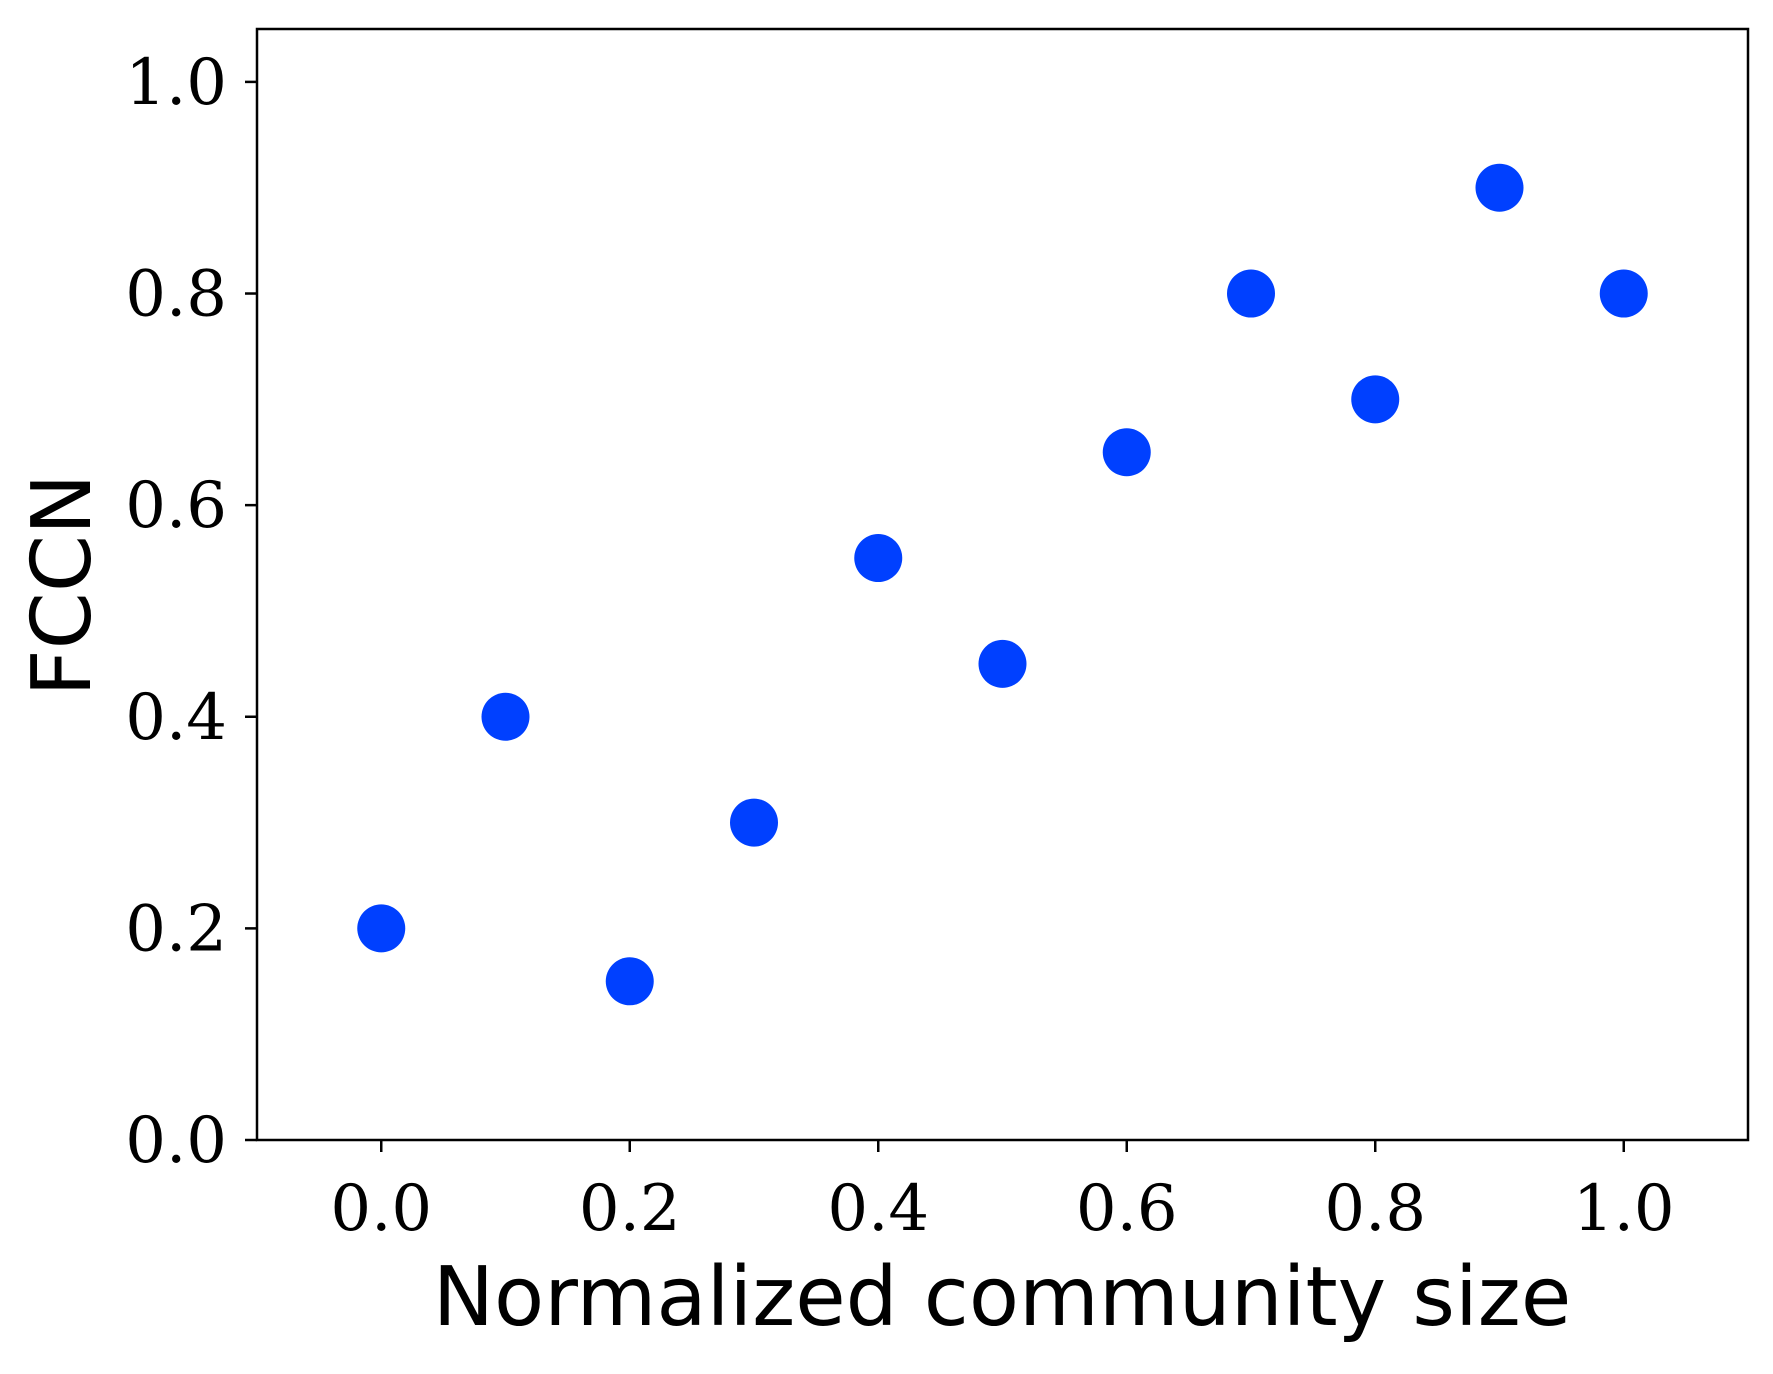 The width and height of the screenshot is (1773, 1374). I want to click on y-tick-label: 0.8, so click(176, 295).